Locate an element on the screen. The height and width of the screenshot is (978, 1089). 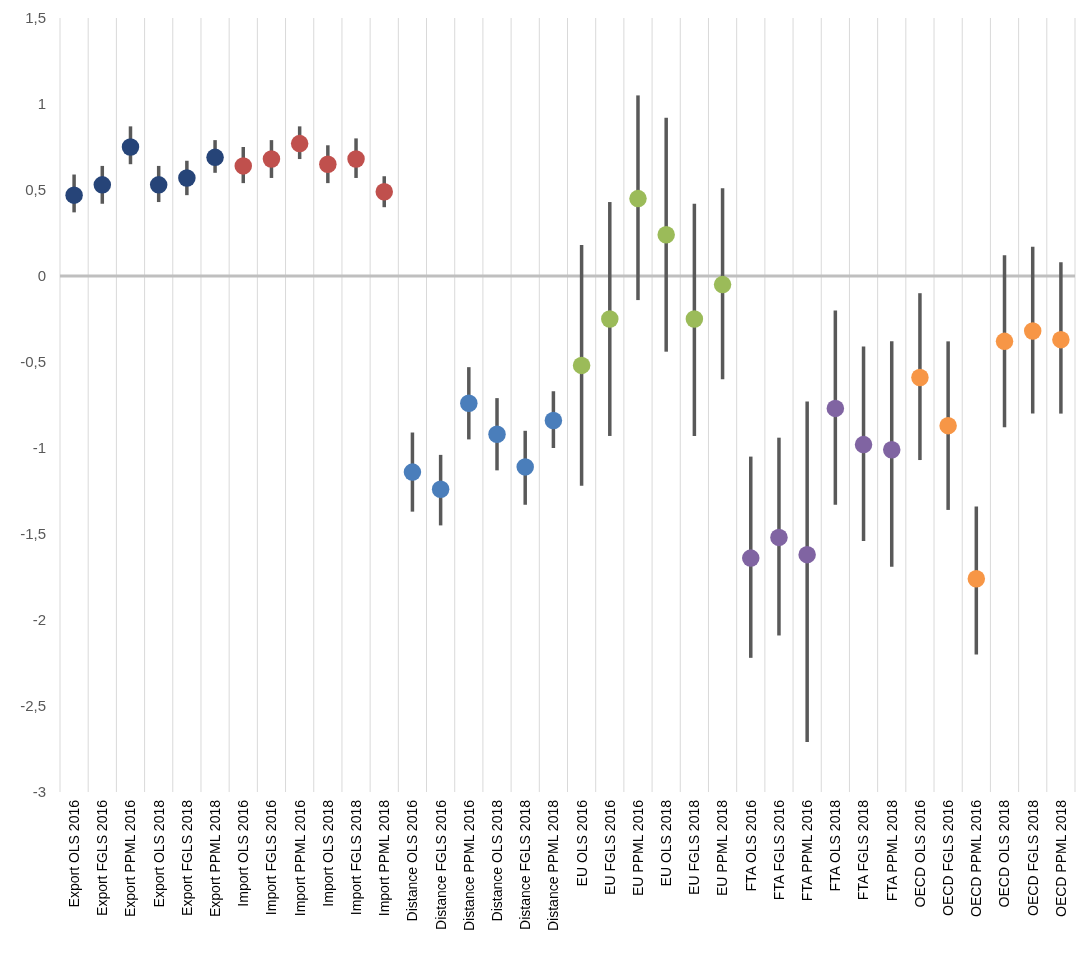
x-tick-label: FTA PPML 2016 is located at coordinates (807, 850).